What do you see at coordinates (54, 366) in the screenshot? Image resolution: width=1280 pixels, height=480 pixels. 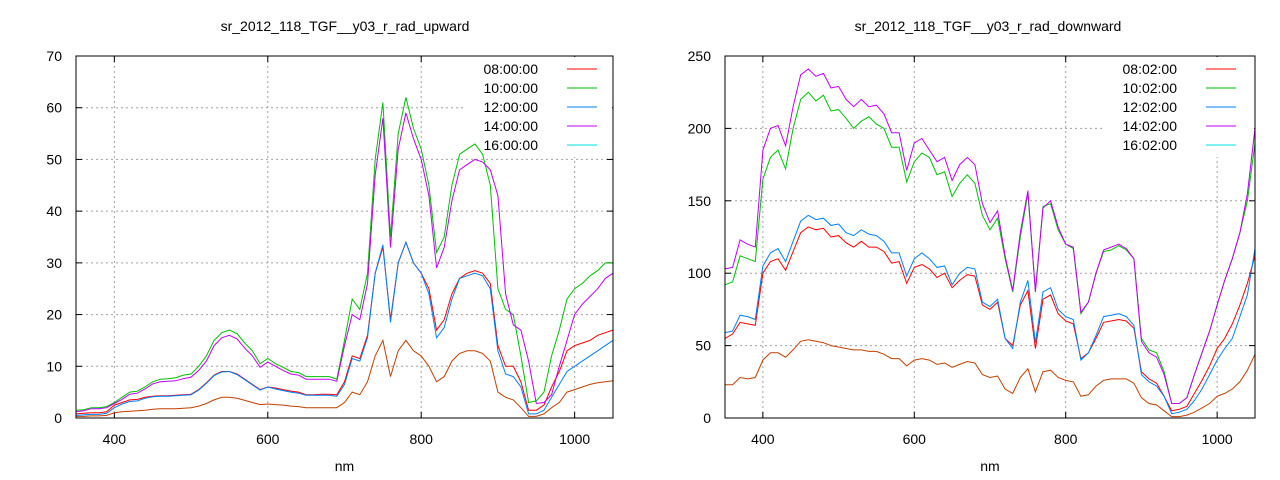 I see `y-tick-label: 10` at bounding box center [54, 366].